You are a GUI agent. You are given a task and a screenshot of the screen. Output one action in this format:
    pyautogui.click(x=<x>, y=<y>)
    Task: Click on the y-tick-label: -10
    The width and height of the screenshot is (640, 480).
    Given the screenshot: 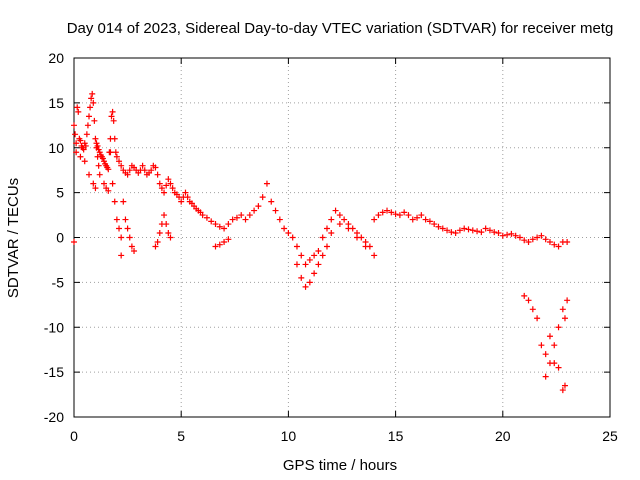 What is the action you would take?
    pyautogui.click(x=54, y=327)
    